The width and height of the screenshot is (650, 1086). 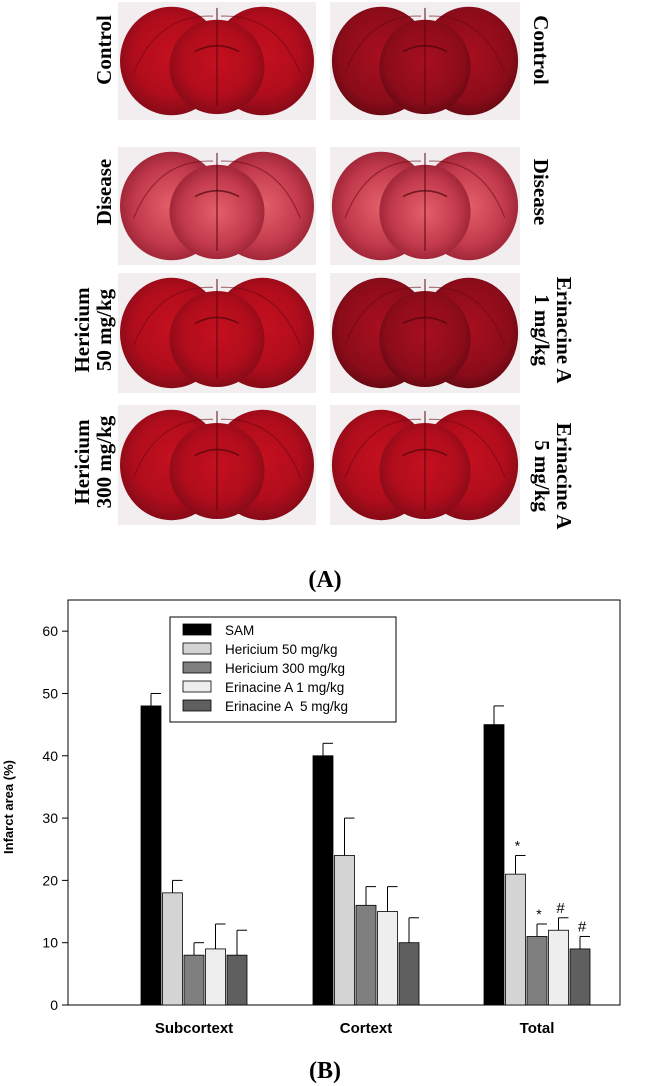 I want to click on right-row-label-4-line: Erinacine A, so click(x=564, y=477).